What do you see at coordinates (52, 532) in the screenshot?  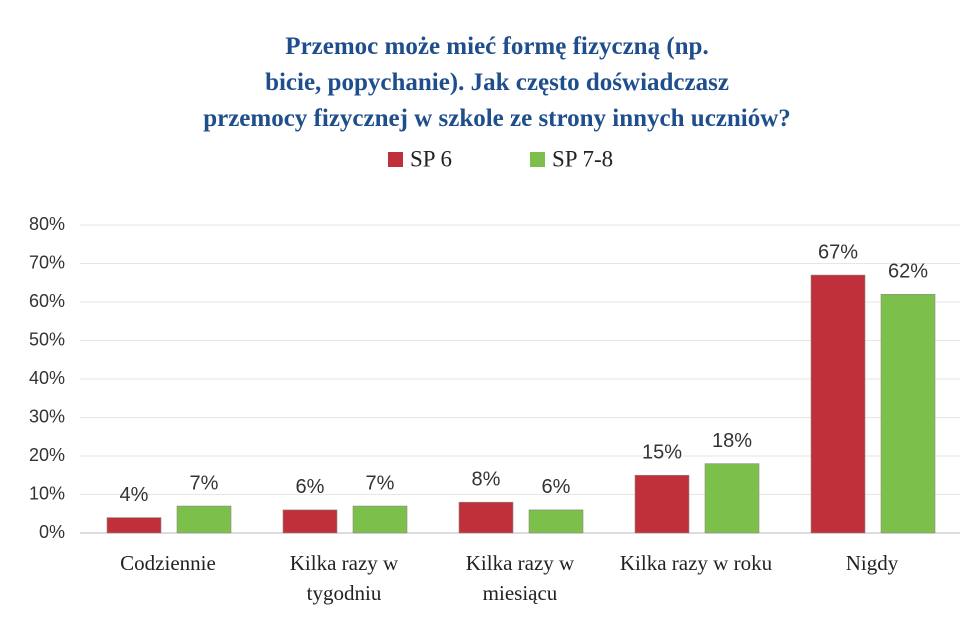 I see `y-tick-label: 0%` at bounding box center [52, 532].